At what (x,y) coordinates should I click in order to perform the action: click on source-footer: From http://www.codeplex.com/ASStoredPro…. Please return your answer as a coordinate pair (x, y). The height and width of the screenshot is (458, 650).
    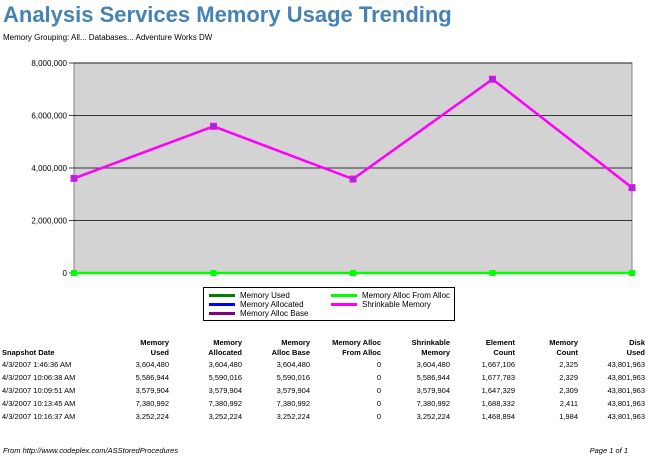
    Looking at the image, I should click on (91, 450).